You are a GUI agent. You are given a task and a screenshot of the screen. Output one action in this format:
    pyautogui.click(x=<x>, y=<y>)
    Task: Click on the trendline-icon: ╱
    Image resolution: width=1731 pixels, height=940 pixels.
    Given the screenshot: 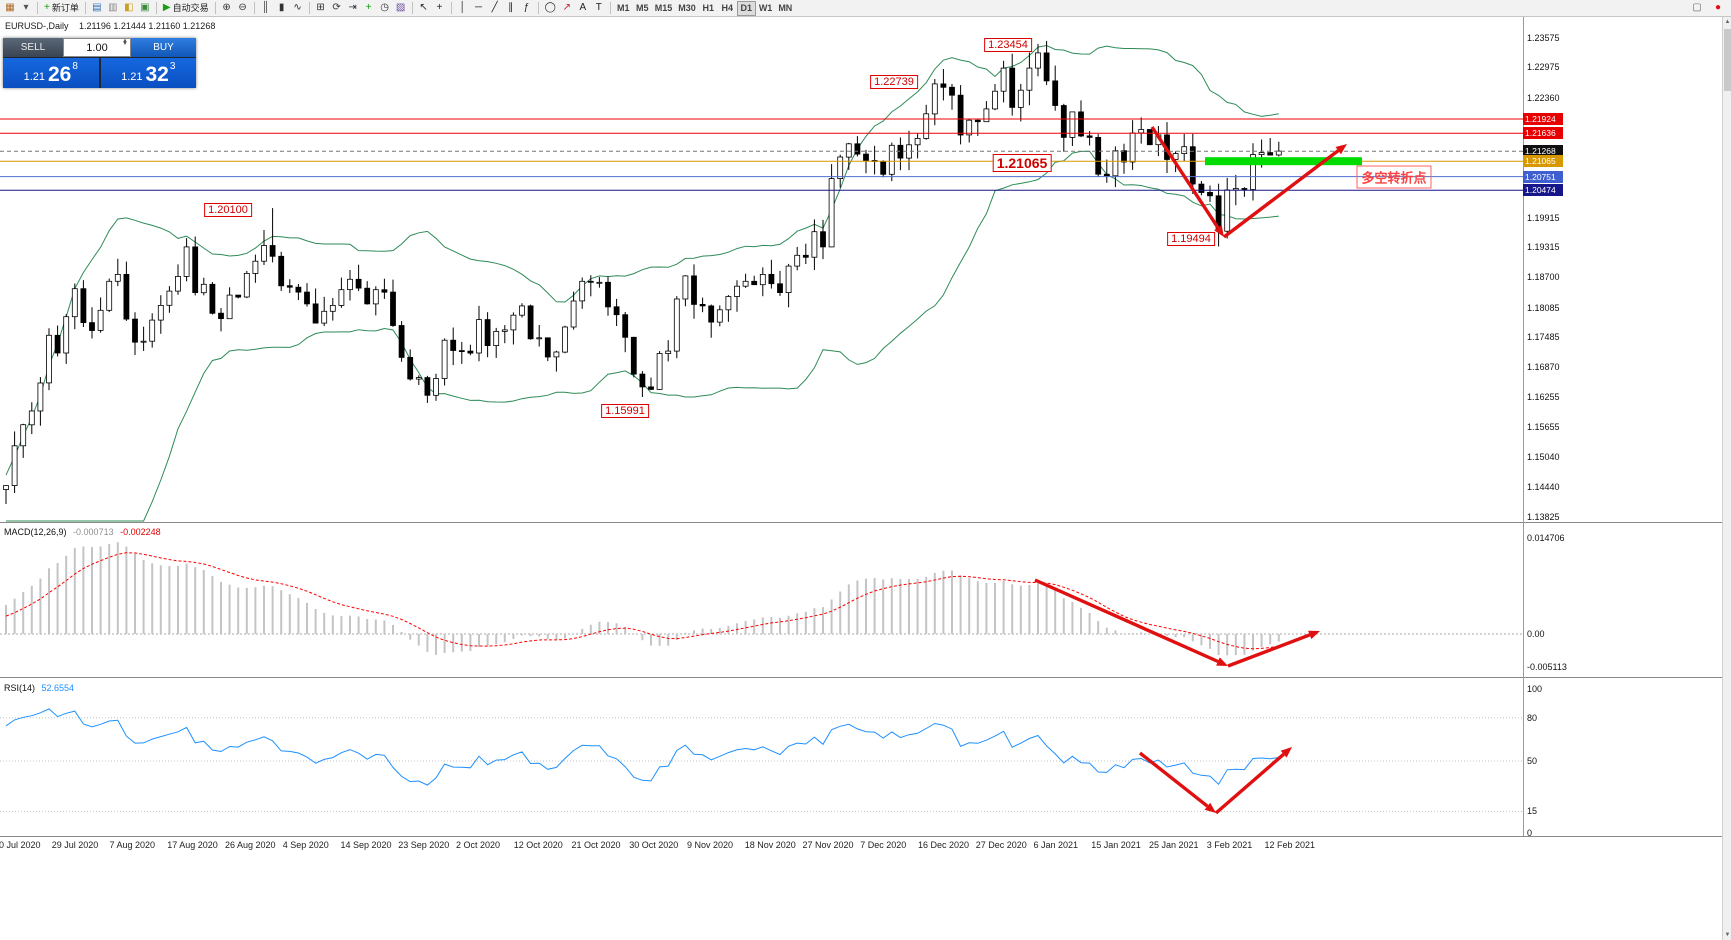 What is the action you would take?
    pyautogui.click(x=495, y=8)
    